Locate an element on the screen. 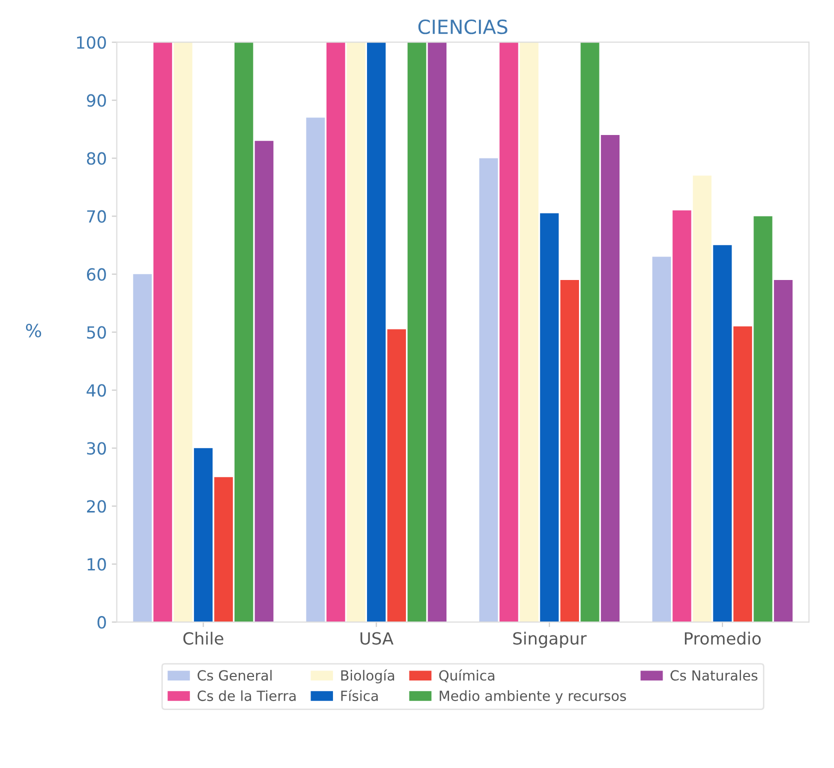  chart-title: CIENCIAS is located at coordinates (463, 26).